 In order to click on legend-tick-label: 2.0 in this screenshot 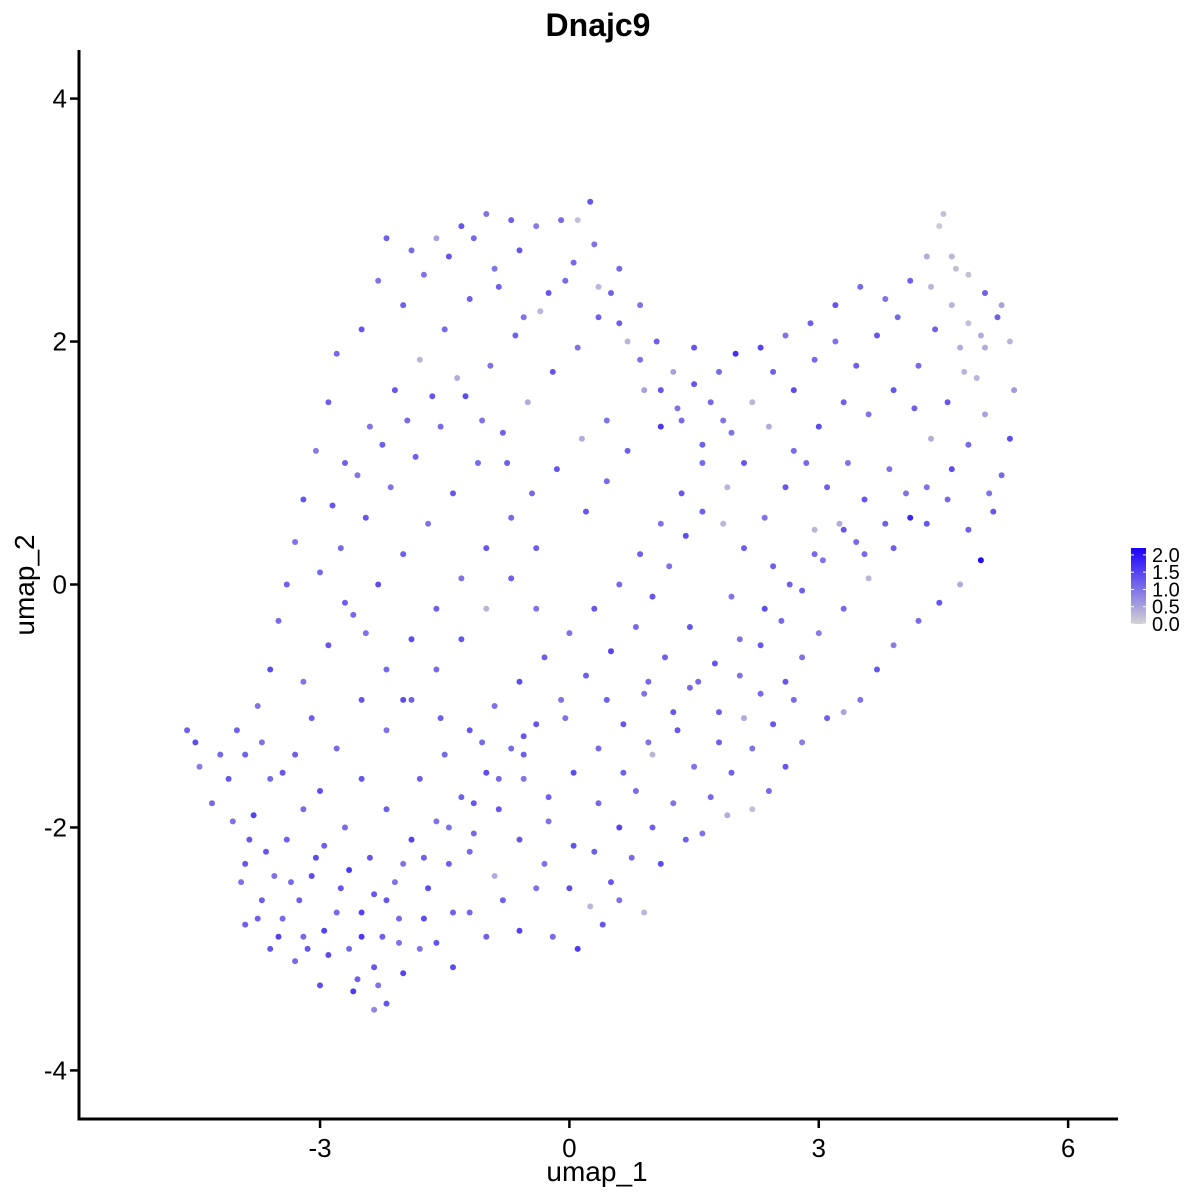, I will do `click(1166, 556)`.